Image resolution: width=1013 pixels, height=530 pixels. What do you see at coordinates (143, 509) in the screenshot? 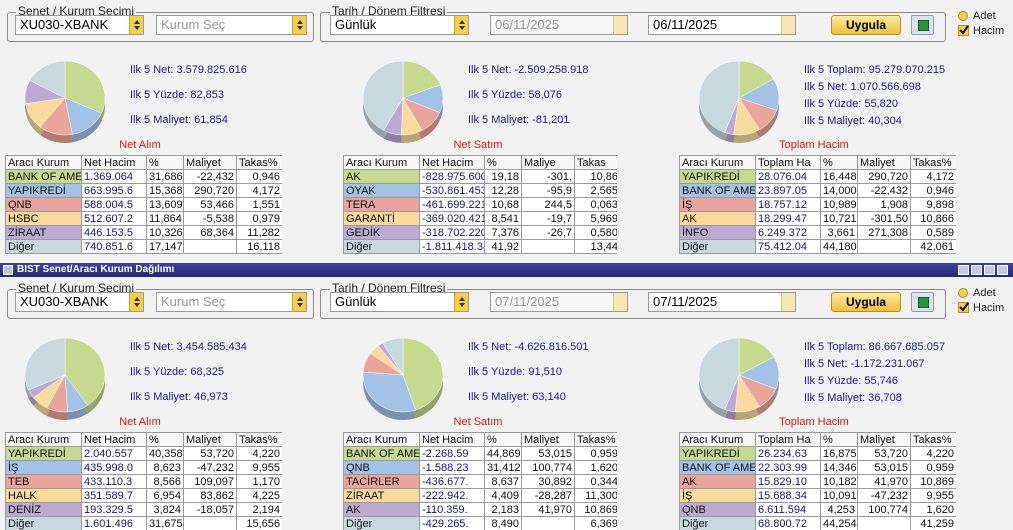
I see `table-row: DENİZ 193.329.5 3,824 -18,057 2,194` at bounding box center [143, 509].